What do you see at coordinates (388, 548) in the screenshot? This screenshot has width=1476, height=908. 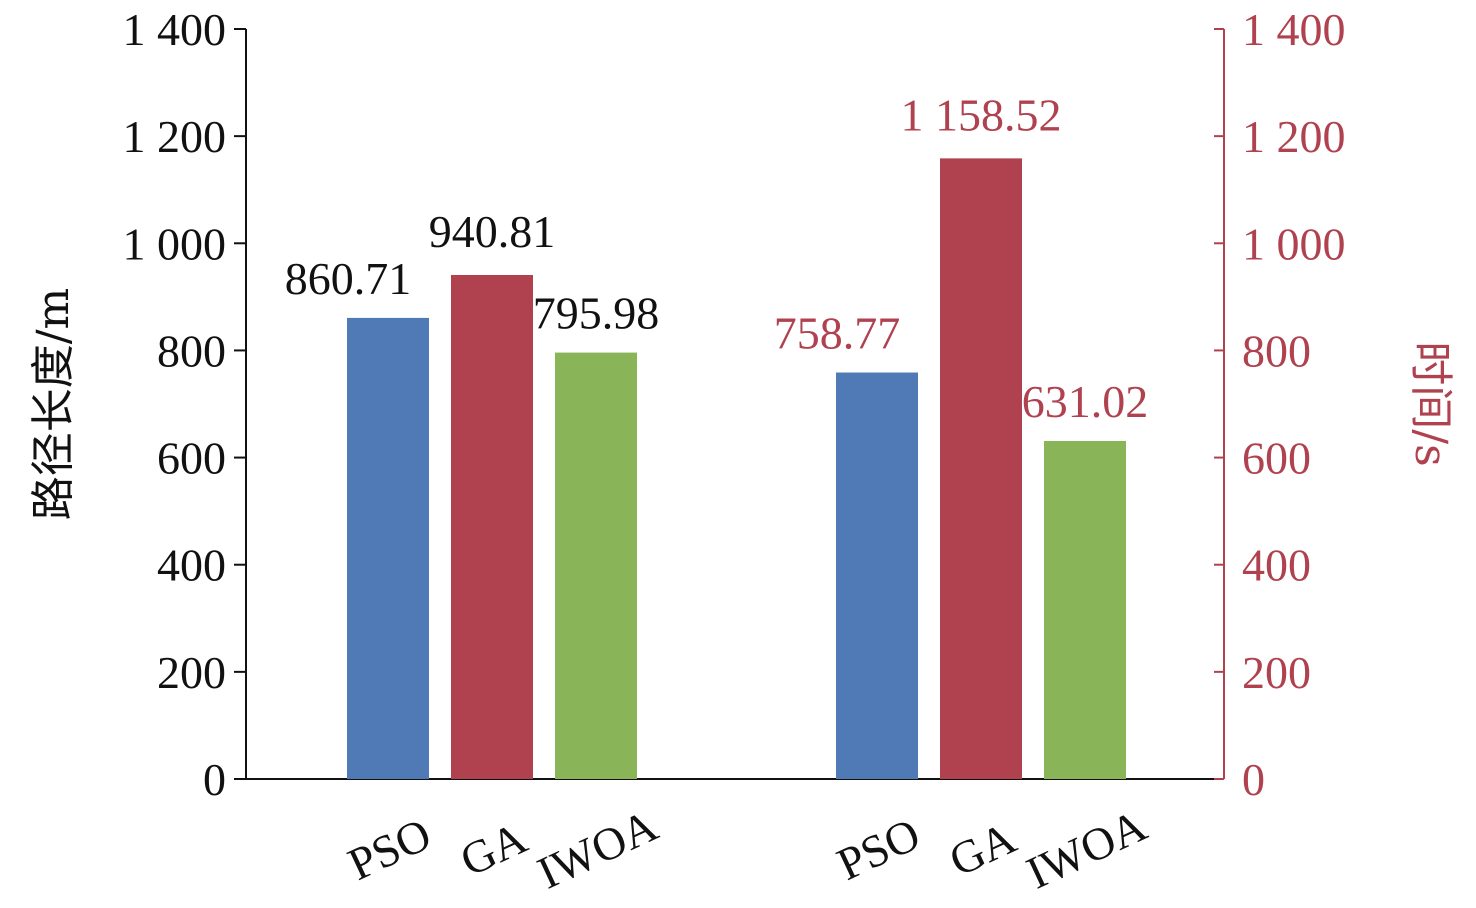 I see `bar-pso-length` at bounding box center [388, 548].